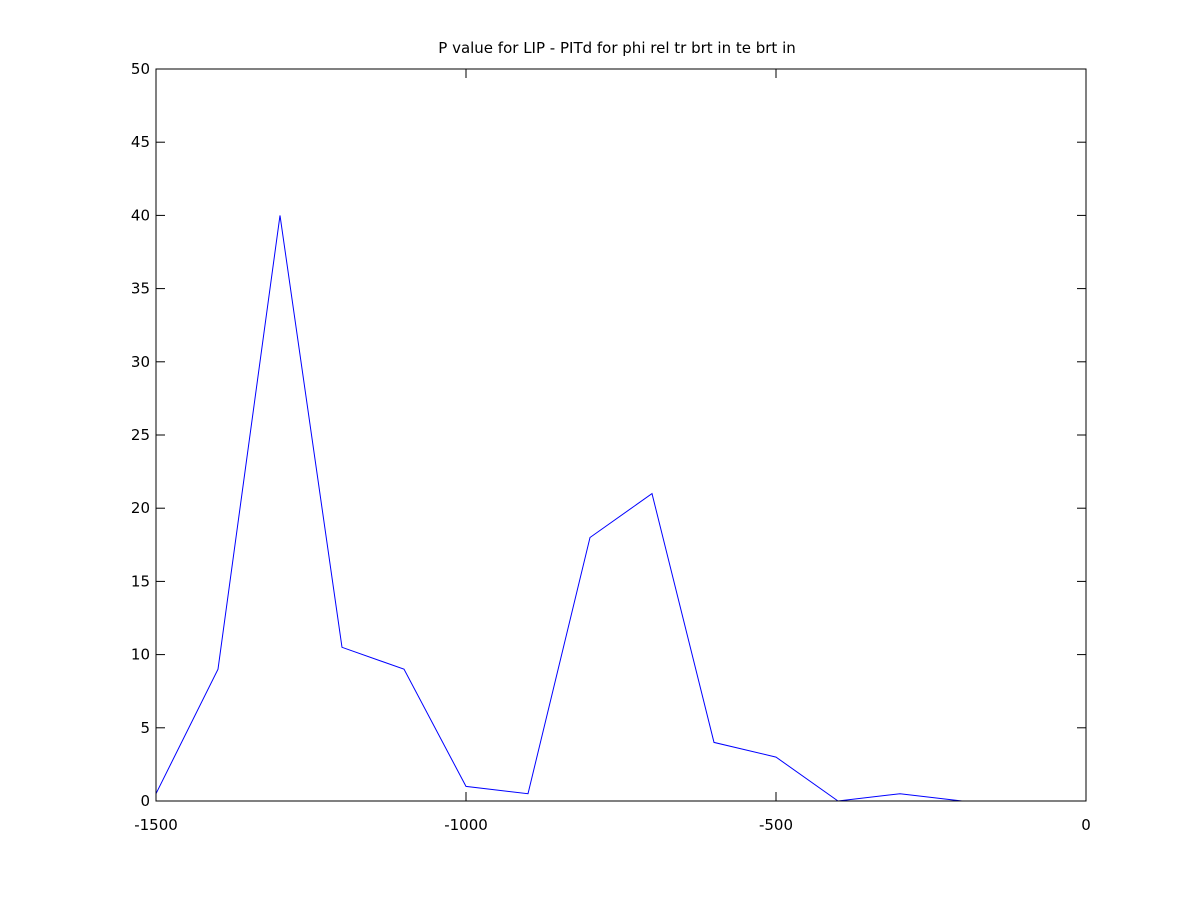 The image size is (1200, 900). I want to click on y-tick-label: 10, so click(140, 655).